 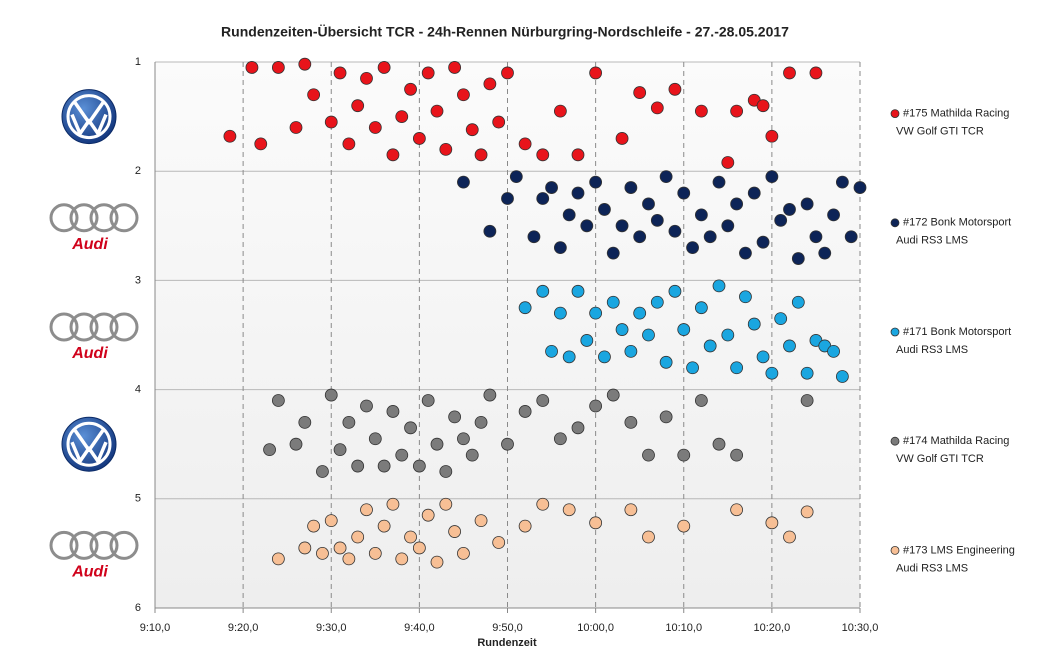 I want to click on logo, so click(x=89, y=444).